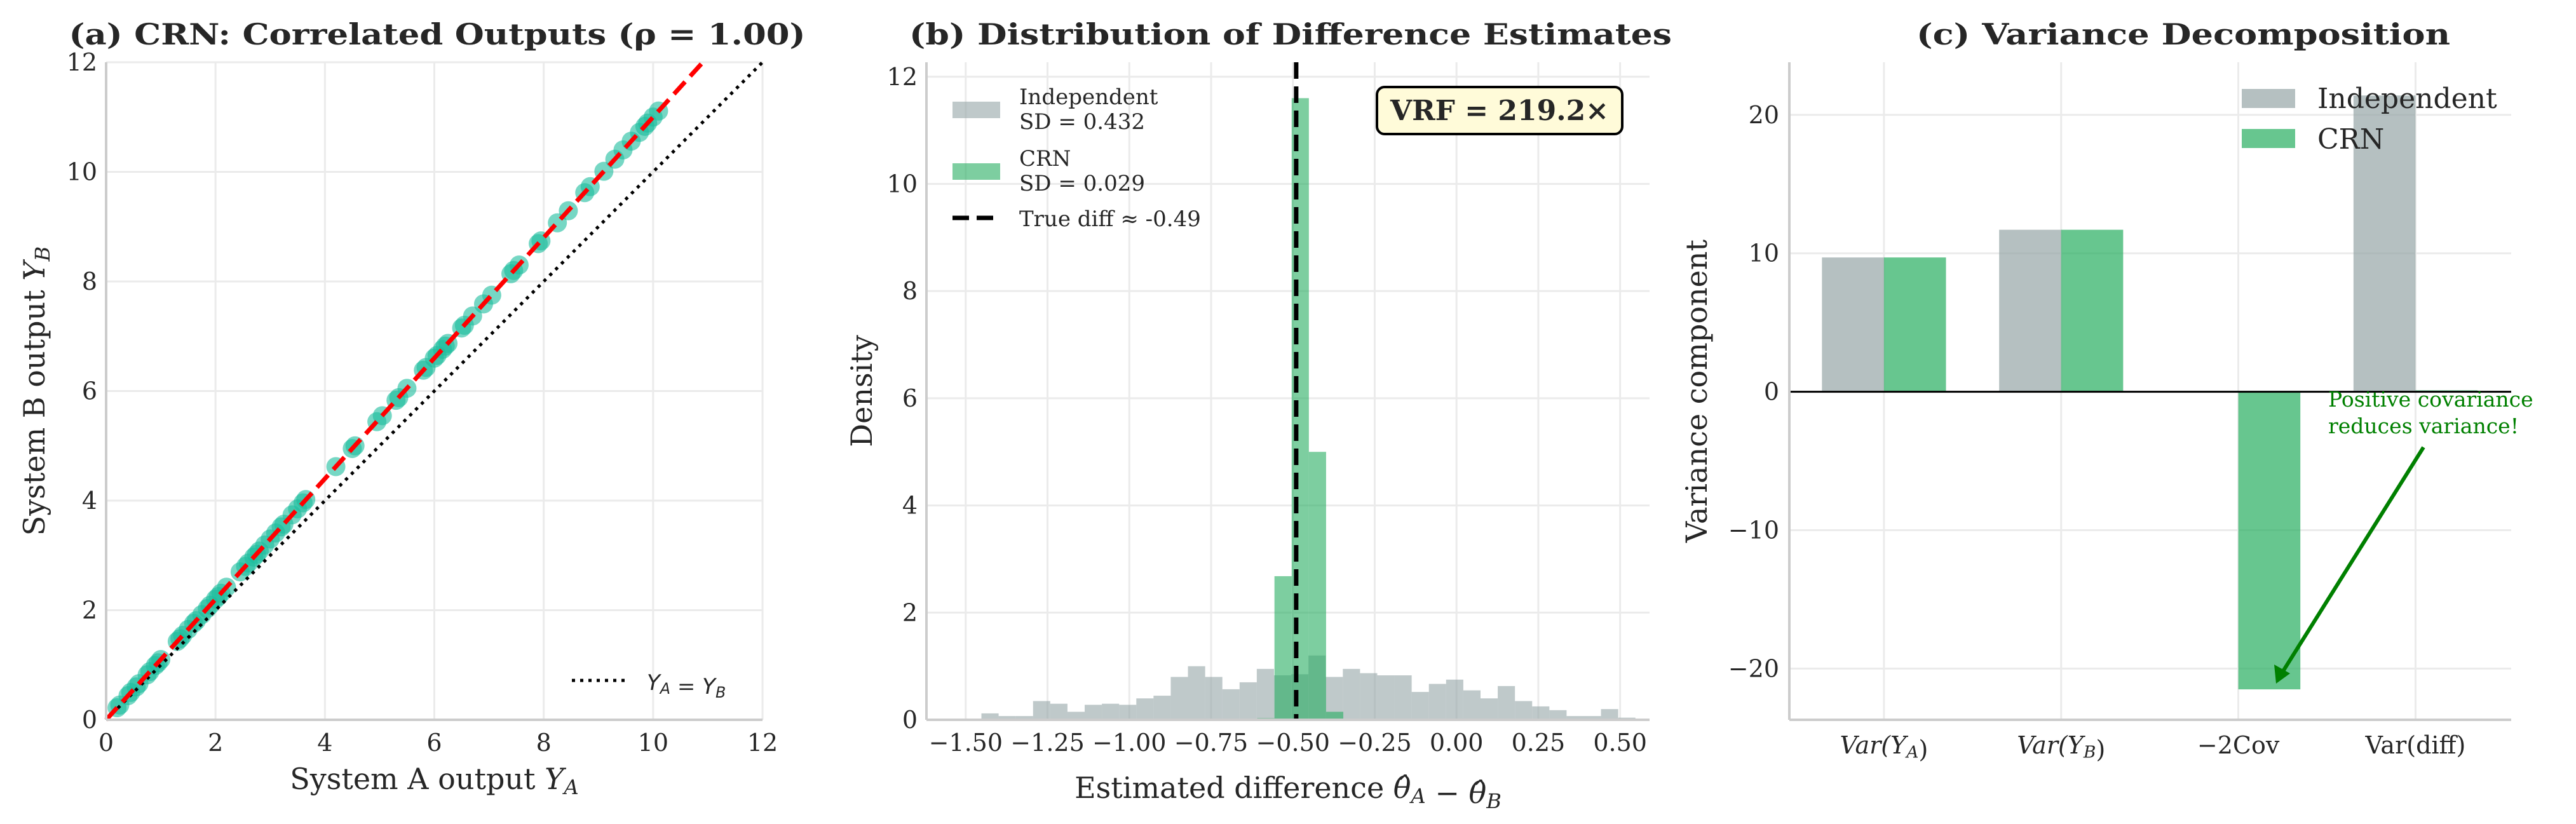 This screenshot has width=2576, height=824. Describe the element at coordinates (1457, 743) in the screenshot. I see `x-tick-label: 0.00` at that location.